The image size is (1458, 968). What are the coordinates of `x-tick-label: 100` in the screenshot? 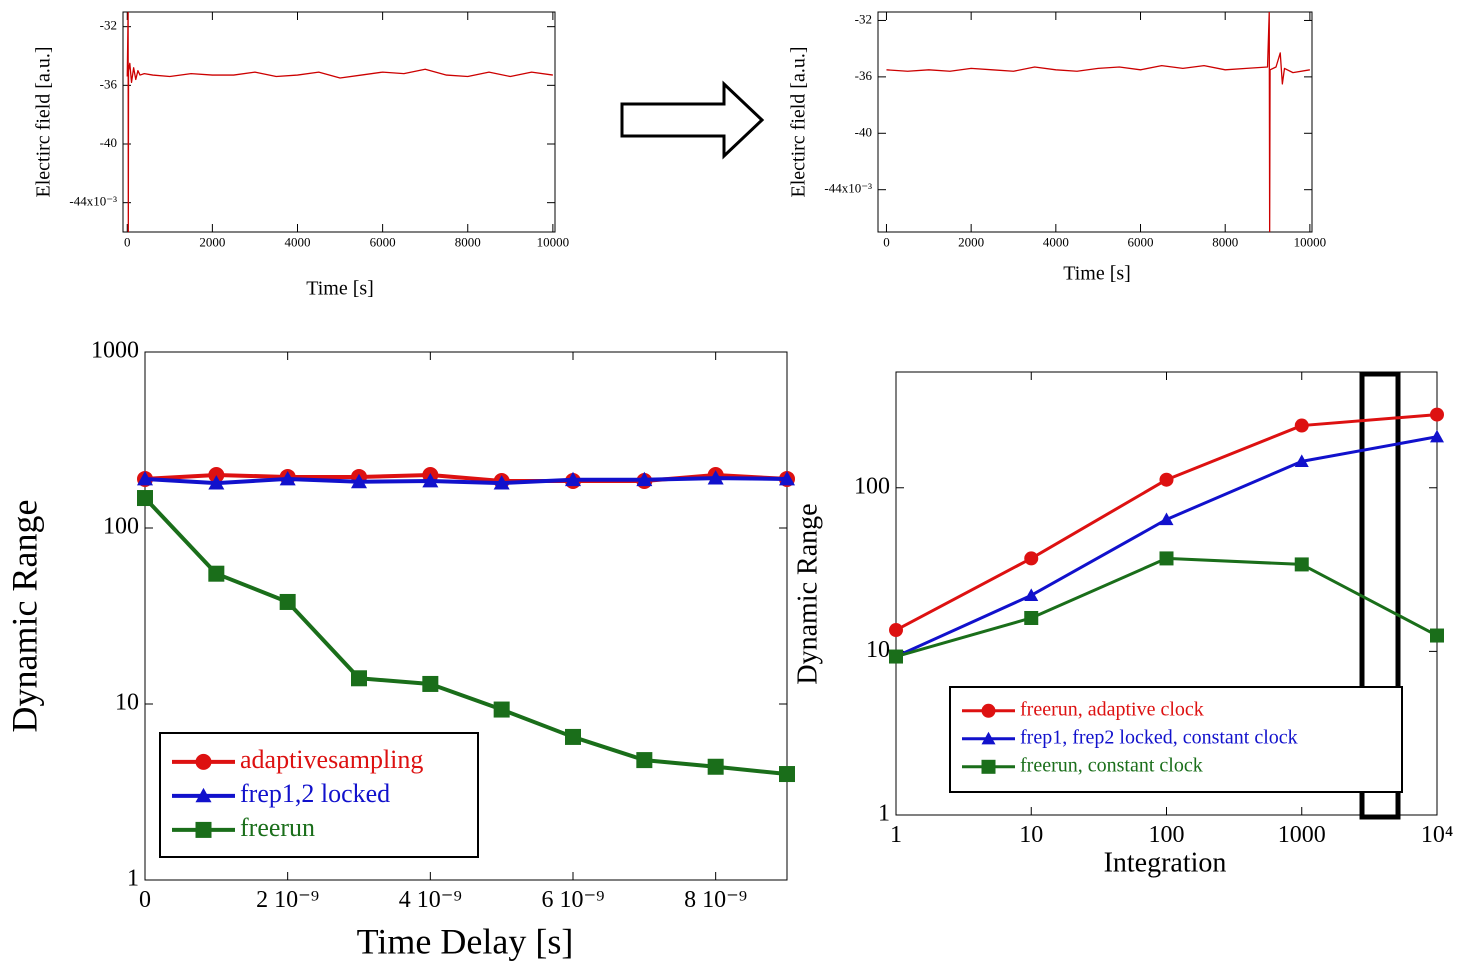 It's located at (1167, 835).